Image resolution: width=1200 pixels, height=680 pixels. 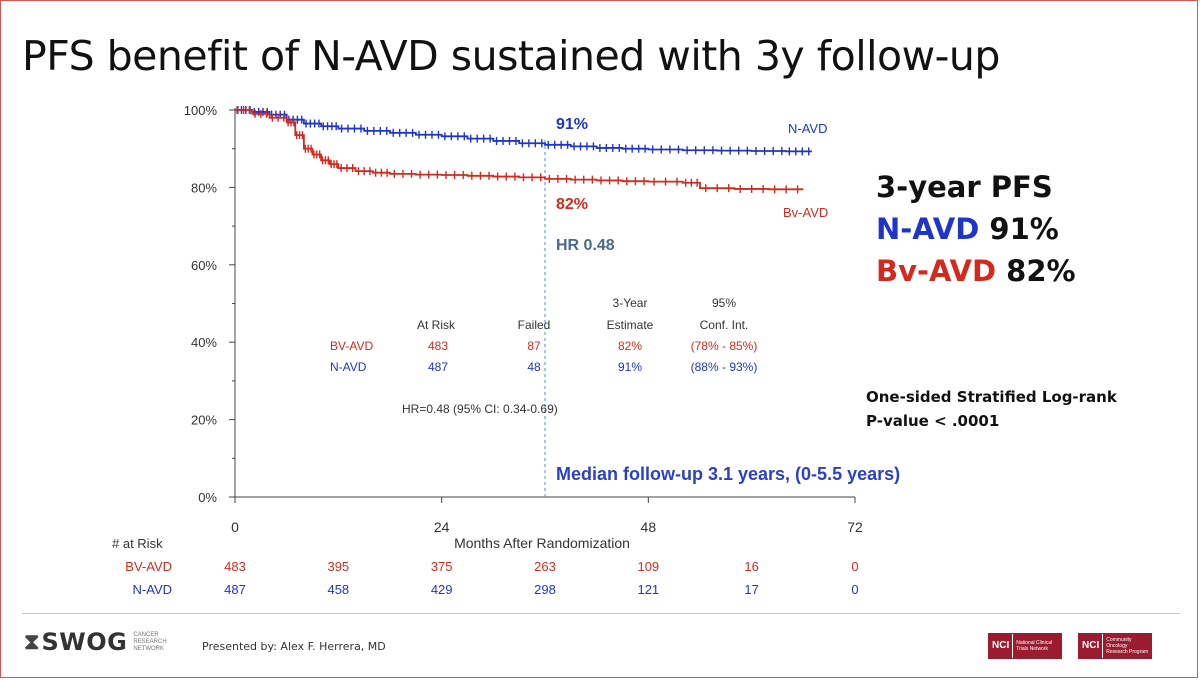 What do you see at coordinates (534, 325) in the screenshot?
I see `table-header-failed: Failed` at bounding box center [534, 325].